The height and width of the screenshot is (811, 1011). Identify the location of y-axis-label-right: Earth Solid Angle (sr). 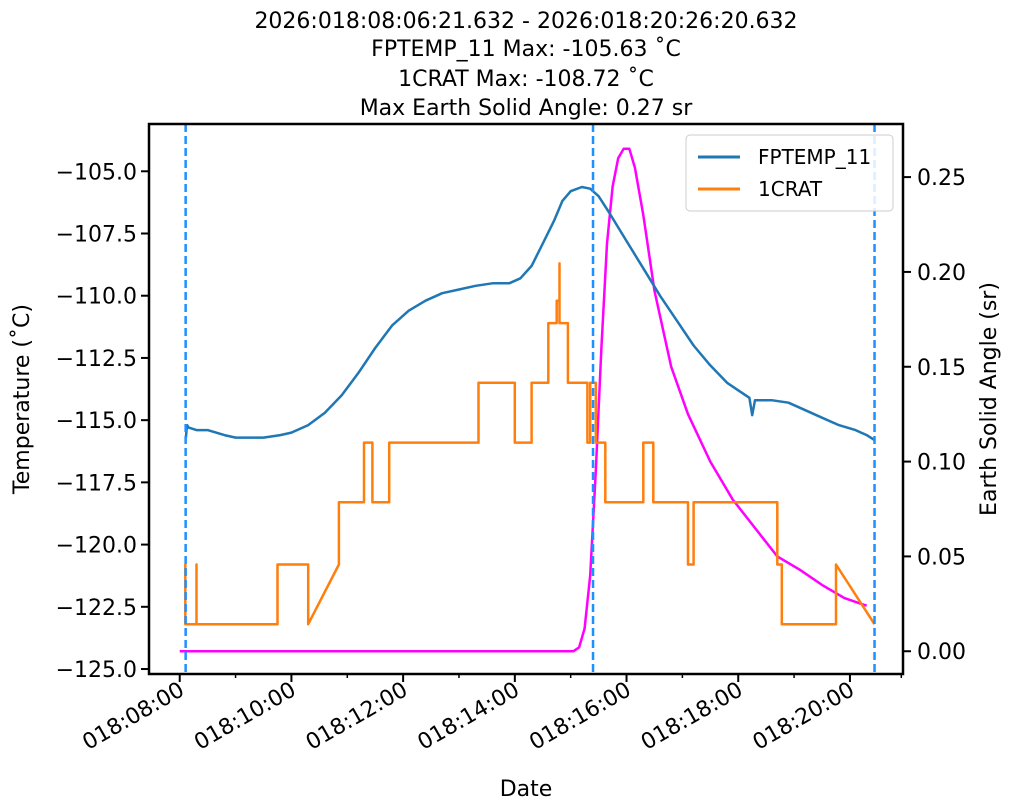
(989, 399).